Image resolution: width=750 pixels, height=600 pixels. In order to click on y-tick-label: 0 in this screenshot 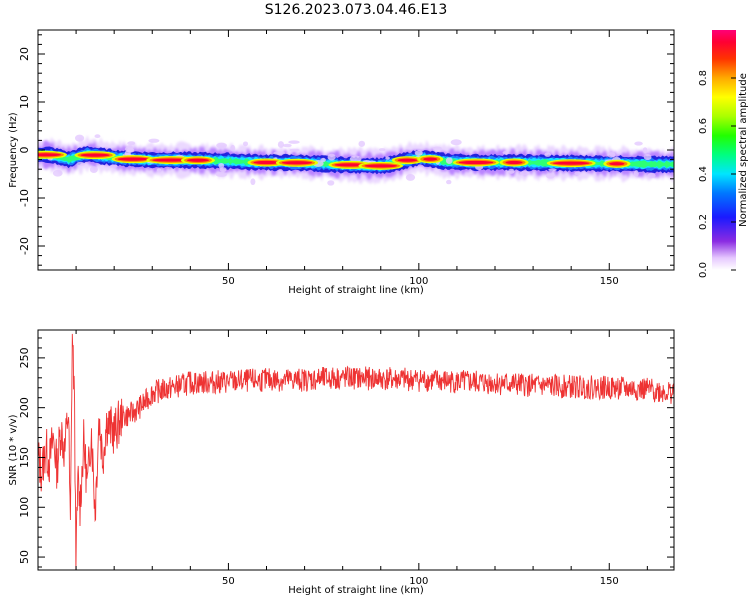, I will do `click(24, 150)`.